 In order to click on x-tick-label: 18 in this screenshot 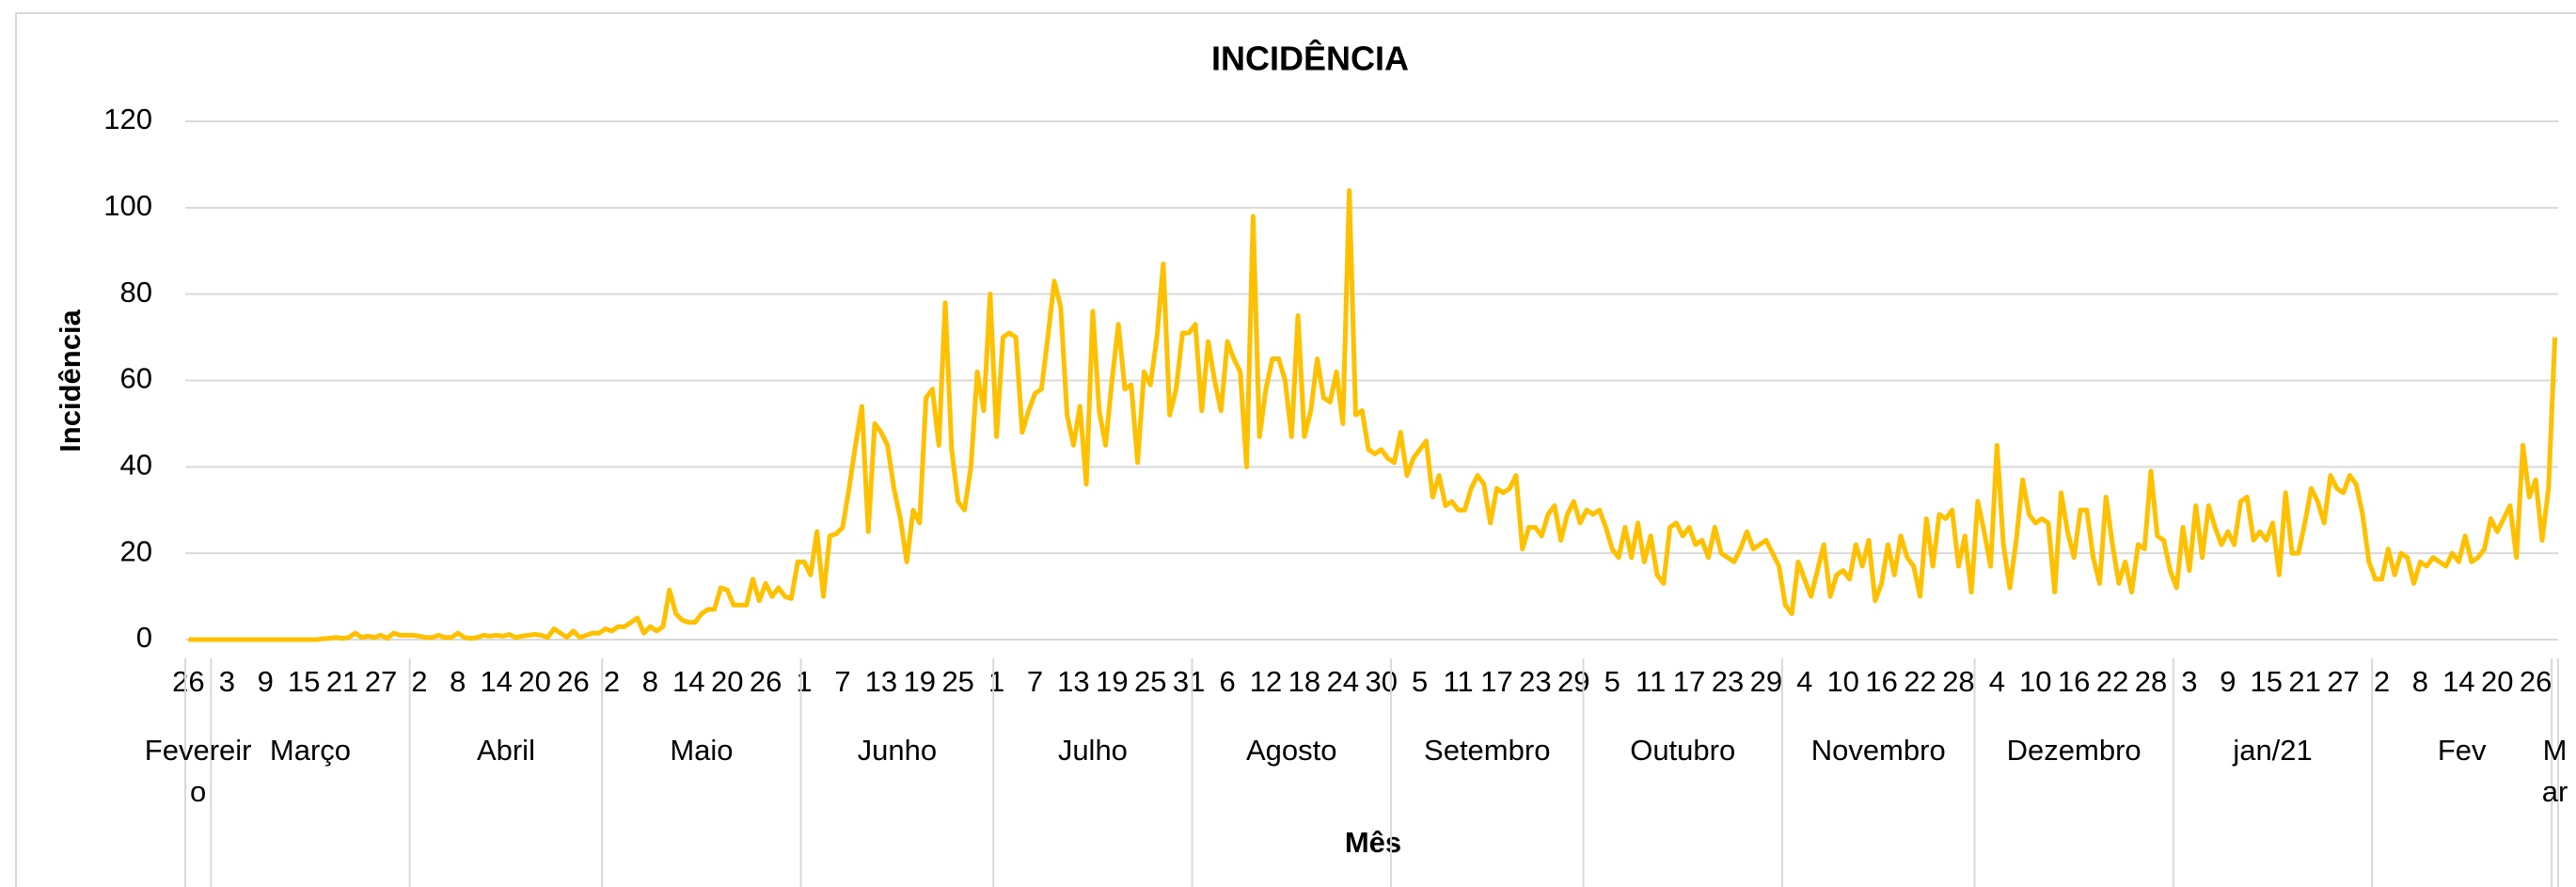, I will do `click(1304, 681)`.